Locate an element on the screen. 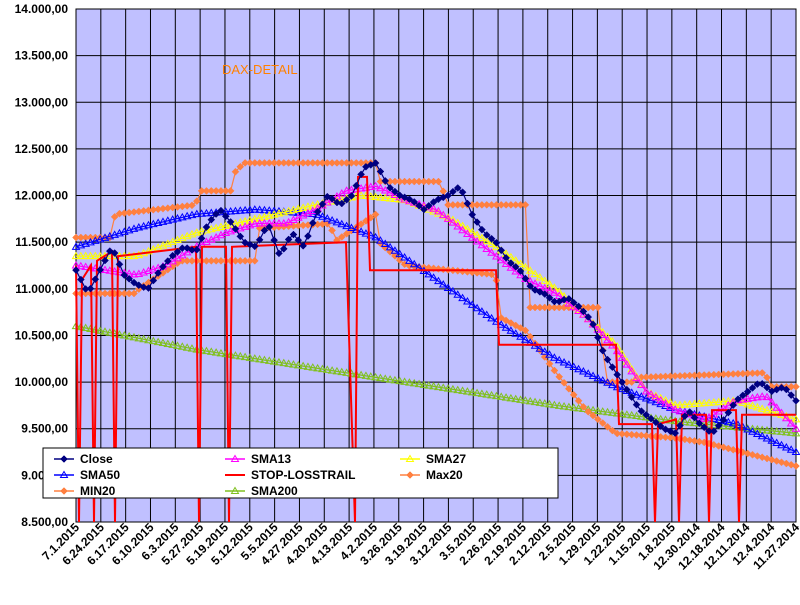  legend-marker-min20 is located at coordinates (64, 491).